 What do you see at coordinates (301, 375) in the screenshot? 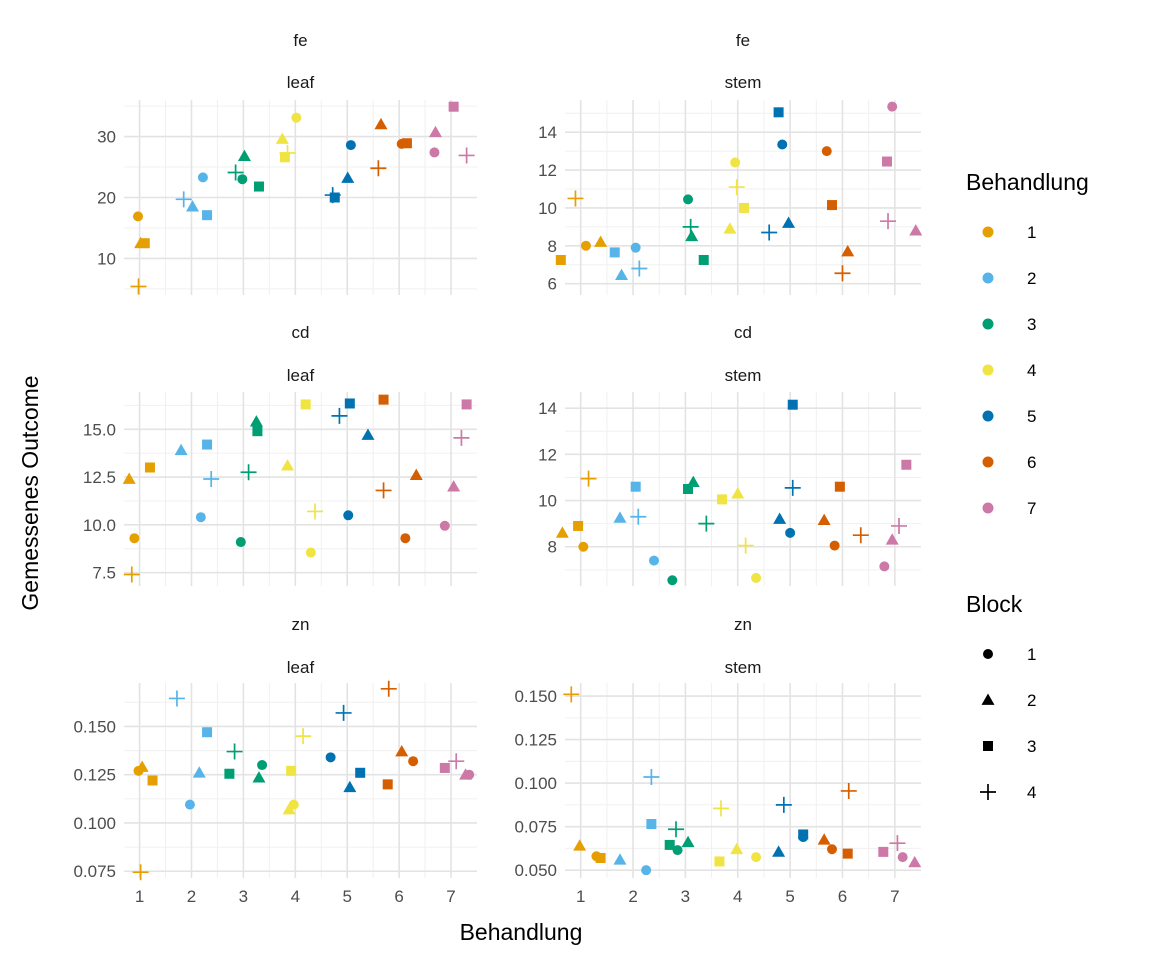
I see `strip-label-tissue: leaf` at bounding box center [301, 375].